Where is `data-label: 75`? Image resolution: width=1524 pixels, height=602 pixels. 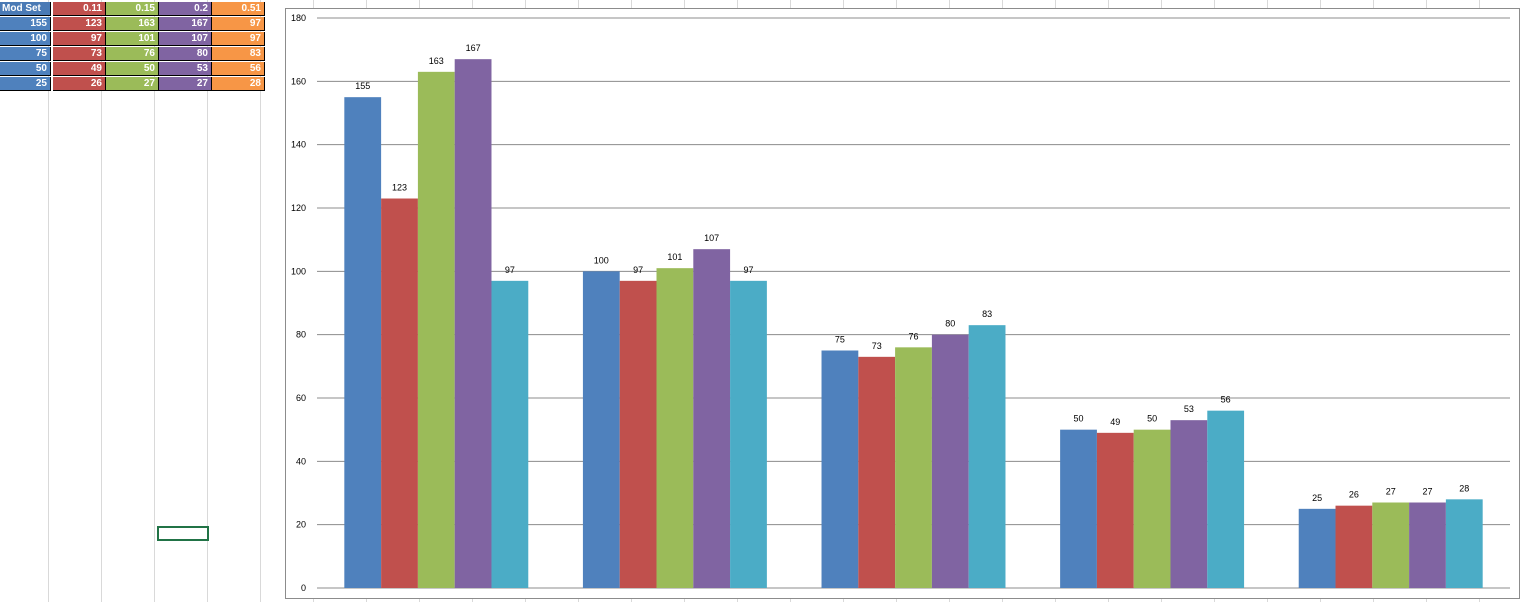
data-label: 75 is located at coordinates (840, 340).